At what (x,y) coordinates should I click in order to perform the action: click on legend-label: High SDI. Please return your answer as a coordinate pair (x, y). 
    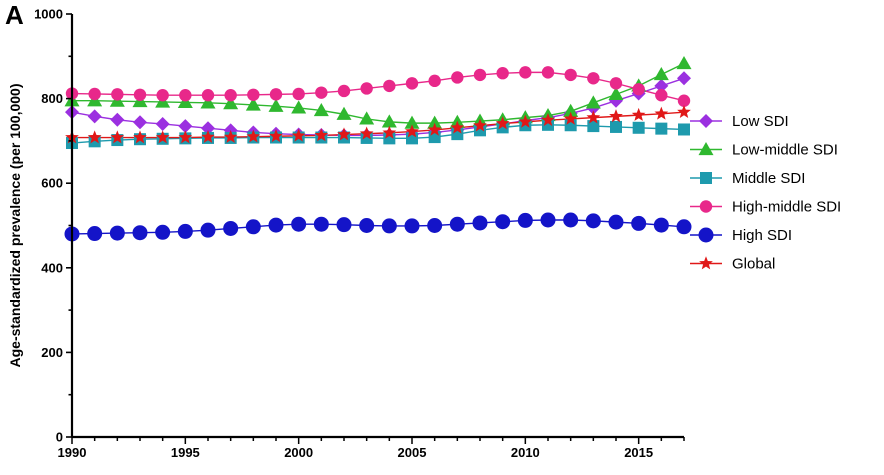
    Looking at the image, I should click on (762, 235).